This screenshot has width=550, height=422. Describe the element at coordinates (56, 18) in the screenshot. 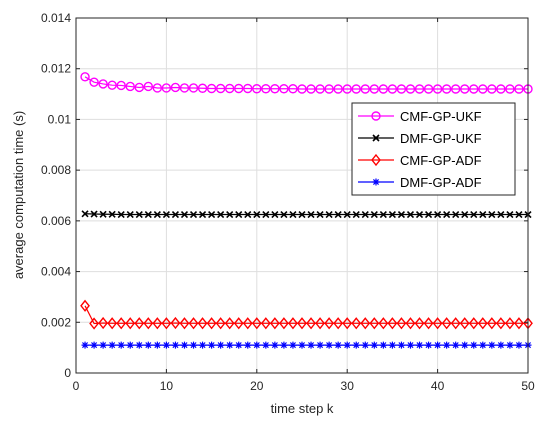

I see `y-tick-label: 0.014` at that location.